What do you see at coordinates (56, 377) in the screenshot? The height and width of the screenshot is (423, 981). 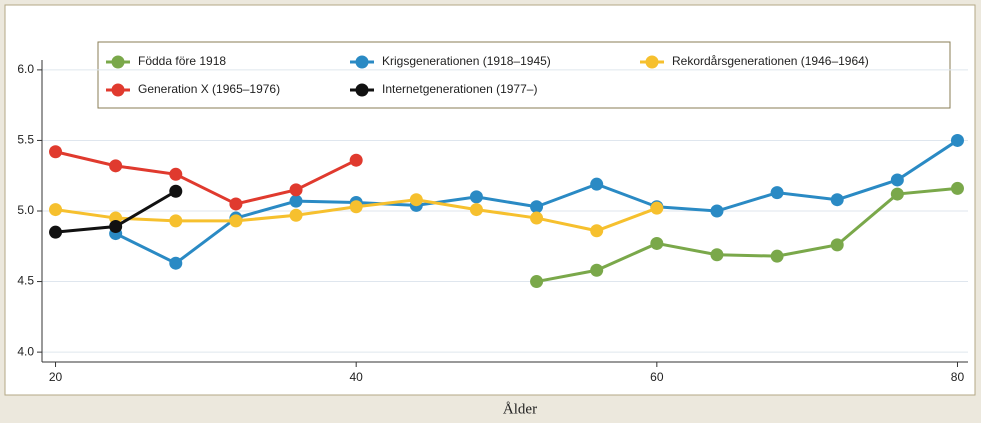 I see `x-tick-label: 20` at bounding box center [56, 377].